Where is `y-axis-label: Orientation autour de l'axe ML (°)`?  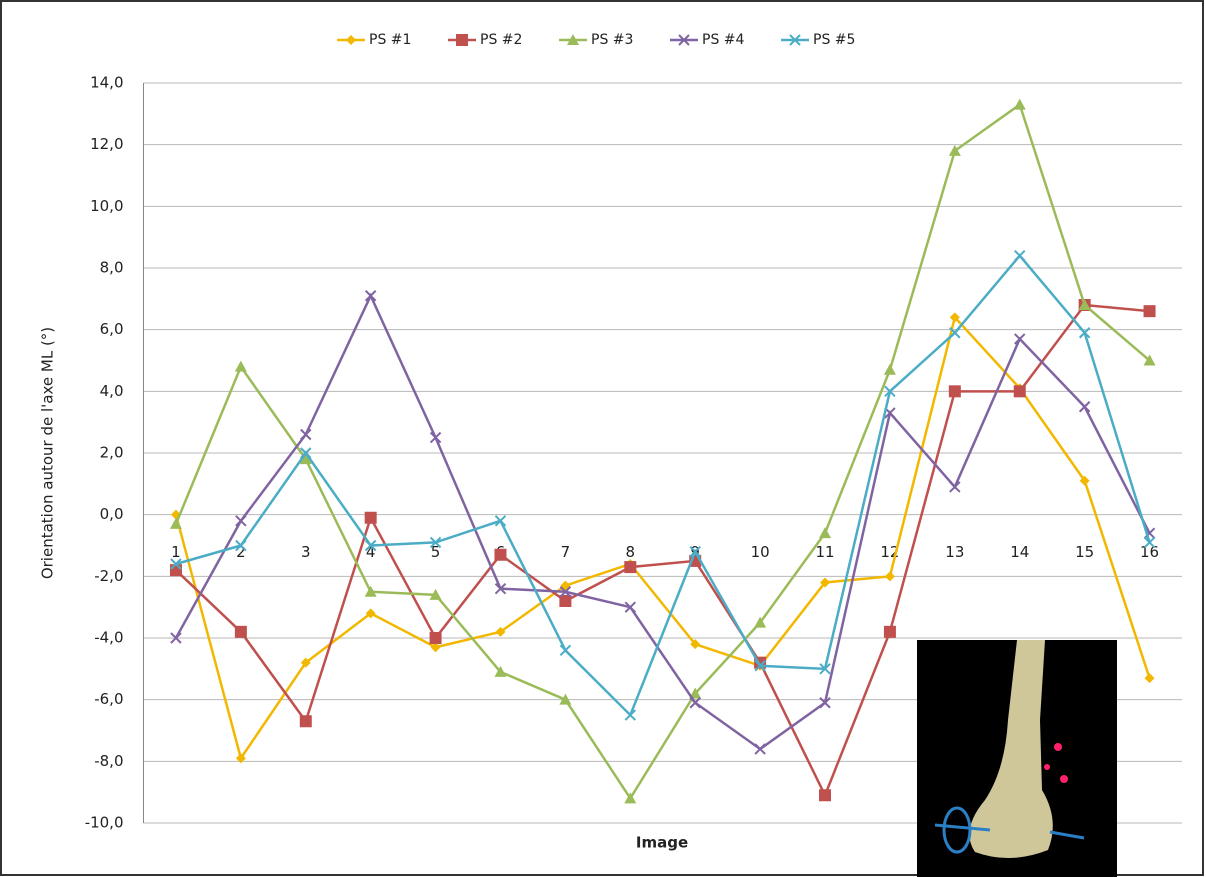
y-axis-label: Orientation autour de l'axe ML (°) is located at coordinates (48, 453).